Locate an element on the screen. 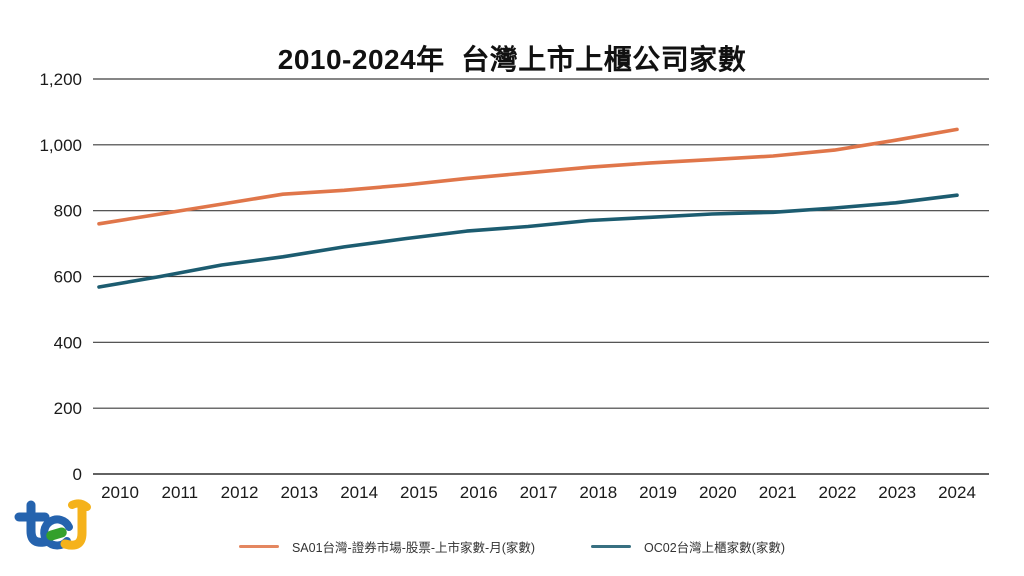 This screenshot has height=576, width=1024. x-tick-label: 2014 is located at coordinates (359, 492).